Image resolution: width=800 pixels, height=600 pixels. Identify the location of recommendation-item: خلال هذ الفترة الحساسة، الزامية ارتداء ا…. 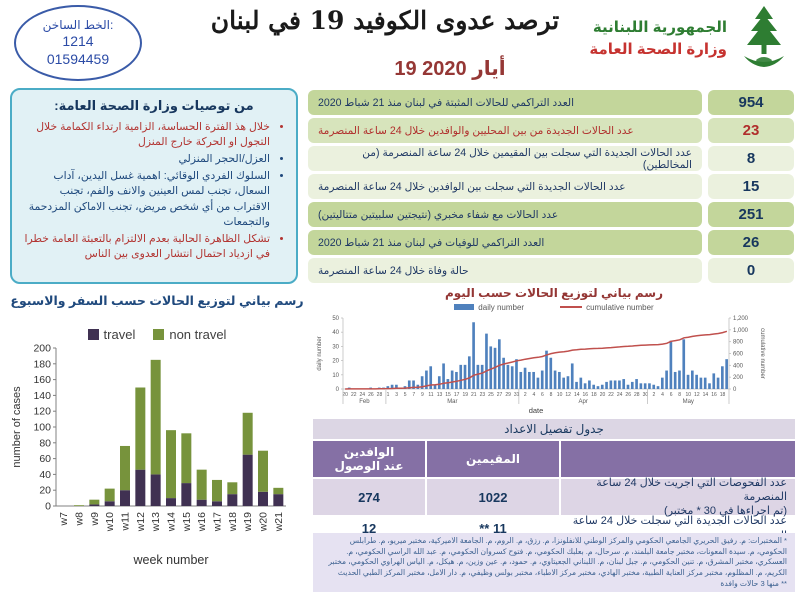
(147, 135).